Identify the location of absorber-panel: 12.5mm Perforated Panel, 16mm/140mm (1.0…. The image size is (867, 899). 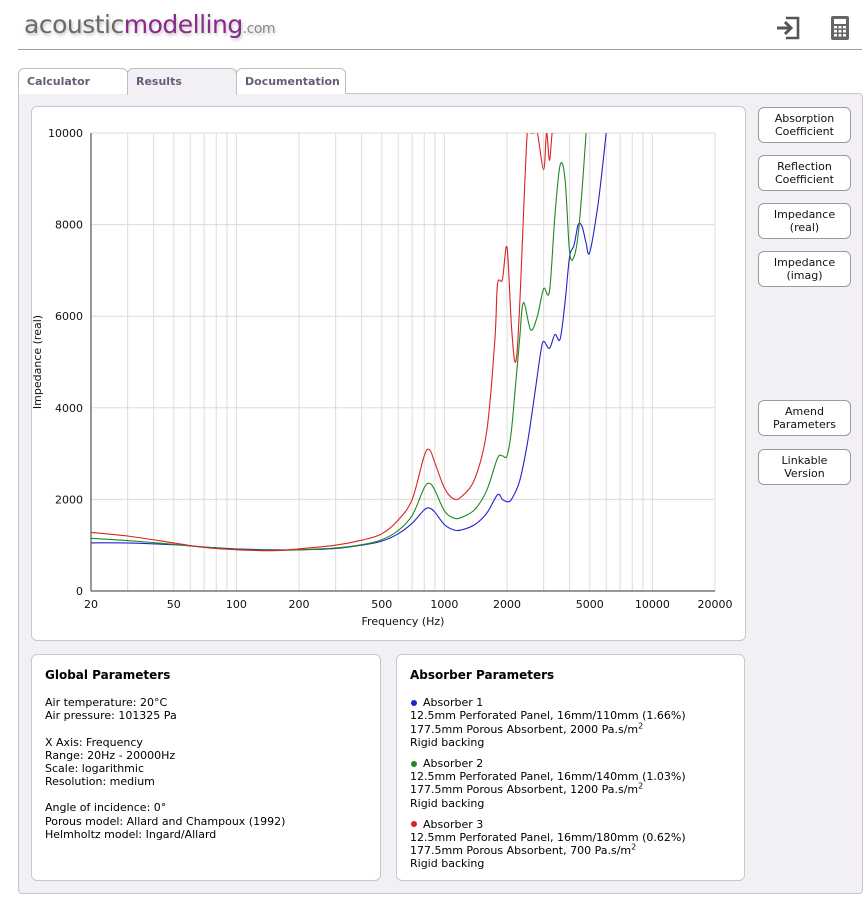
(548, 777).